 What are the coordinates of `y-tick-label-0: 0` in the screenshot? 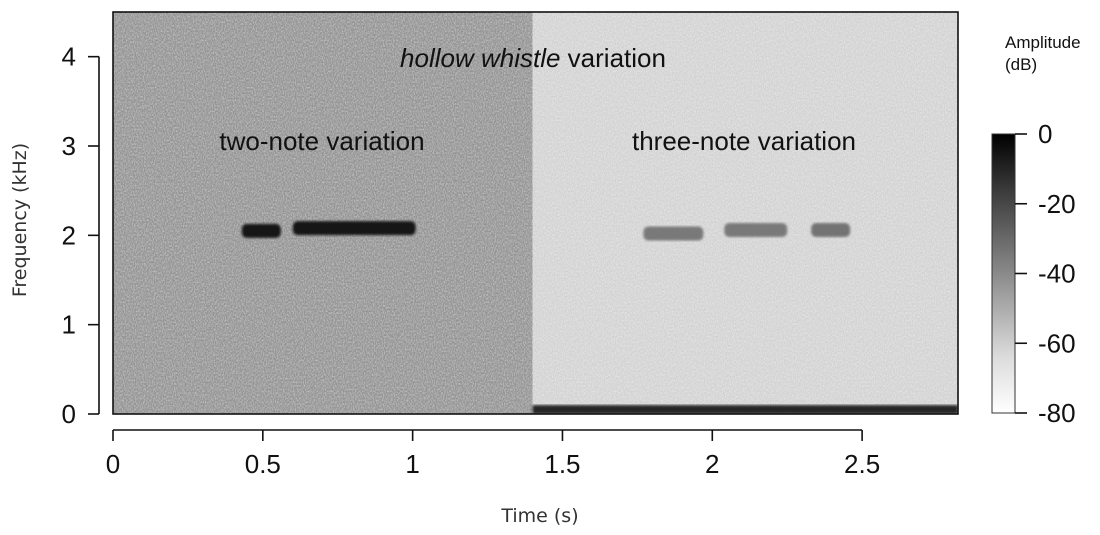 It's located at (69, 414).